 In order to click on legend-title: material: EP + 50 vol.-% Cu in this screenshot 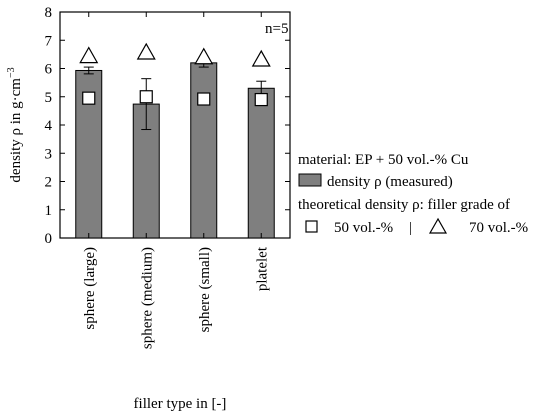, I will do `click(383, 160)`.